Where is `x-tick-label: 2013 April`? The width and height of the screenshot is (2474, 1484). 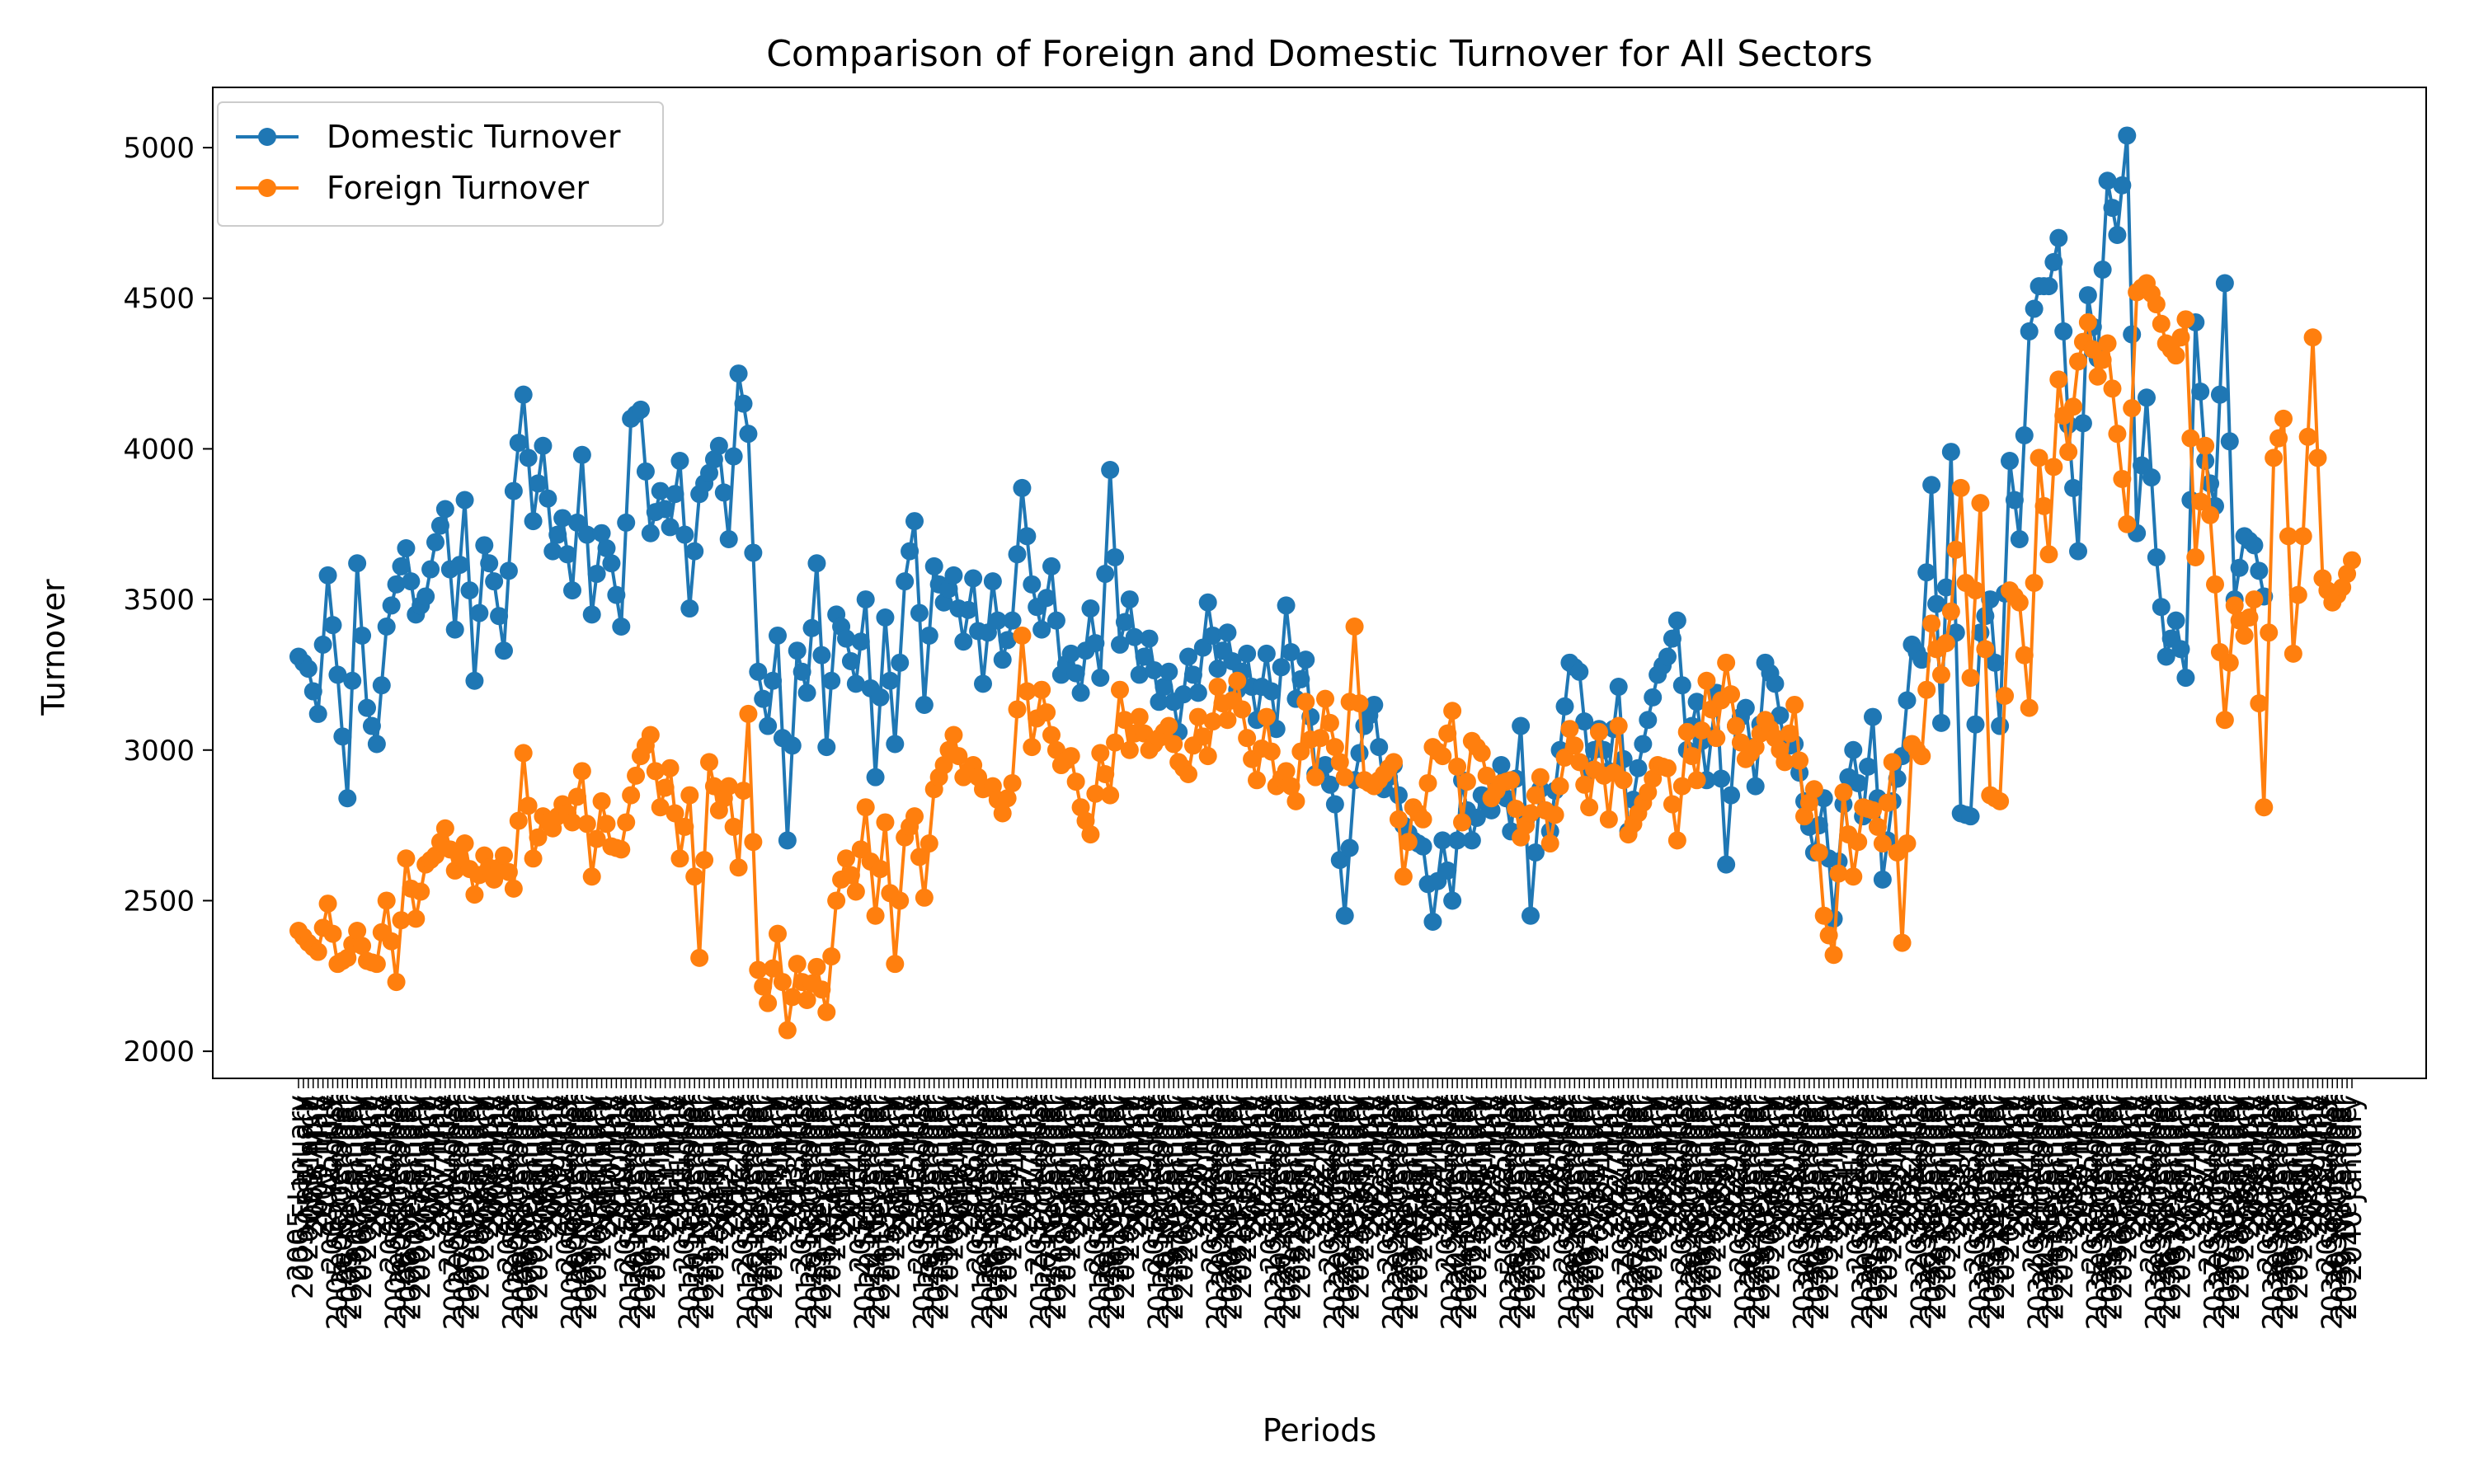
x-tick-label: 2013 April is located at coordinates (782, 1167).